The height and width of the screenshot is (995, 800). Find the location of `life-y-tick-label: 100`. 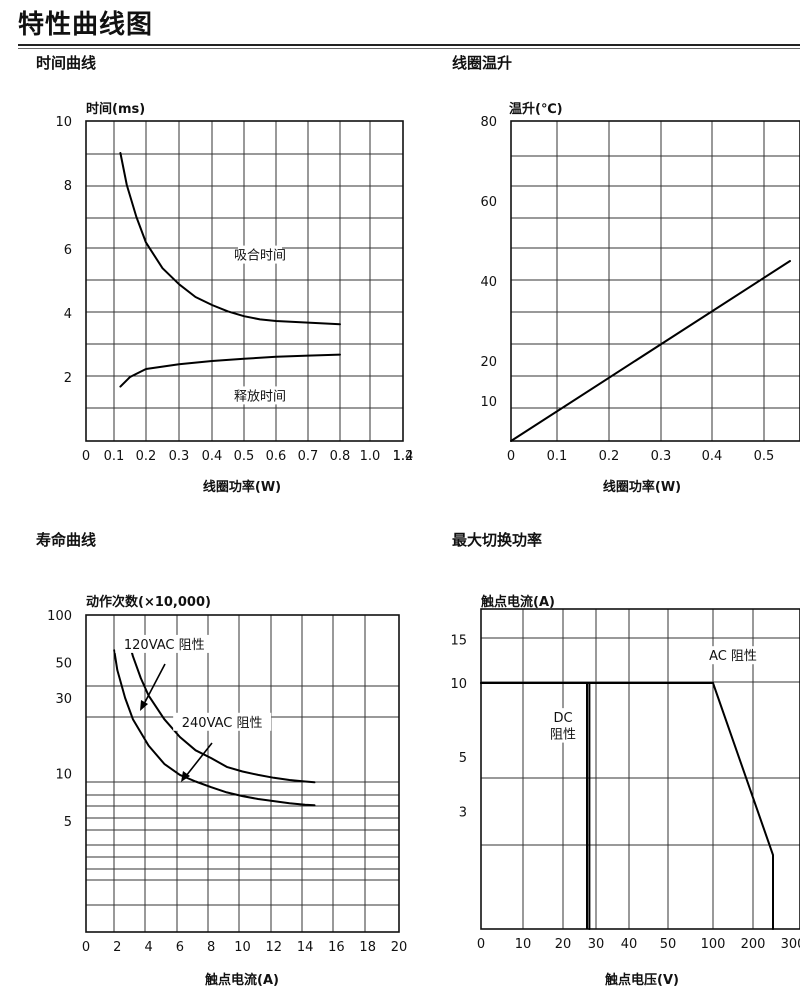

life-y-tick-label: 100 is located at coordinates (59, 616).